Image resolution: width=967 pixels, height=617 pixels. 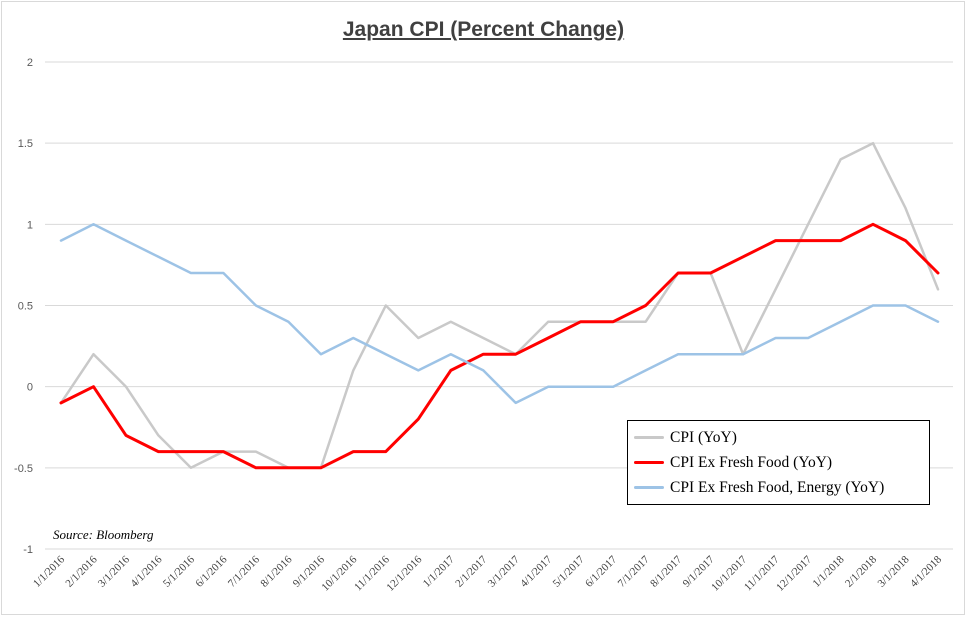 I want to click on x-tick-label: 7/1/2017, so click(x=634, y=571).